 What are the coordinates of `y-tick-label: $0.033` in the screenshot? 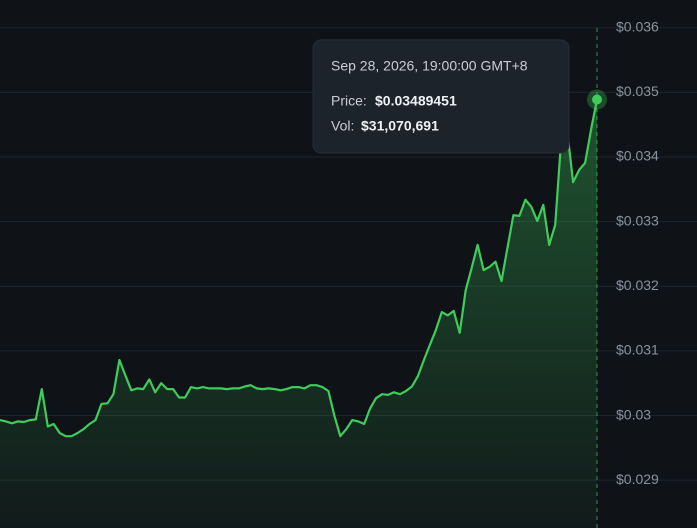 It's located at (637, 220).